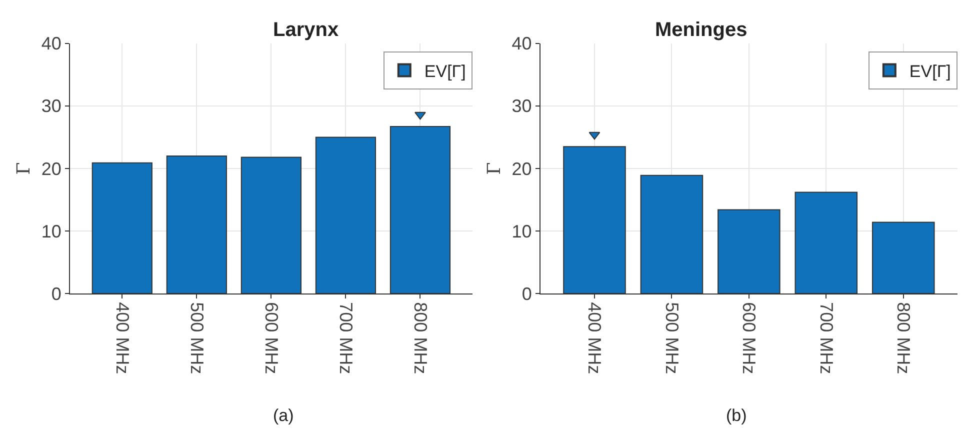  Describe the element at coordinates (306, 30) in the screenshot. I see `chart-title: Larynx` at that location.